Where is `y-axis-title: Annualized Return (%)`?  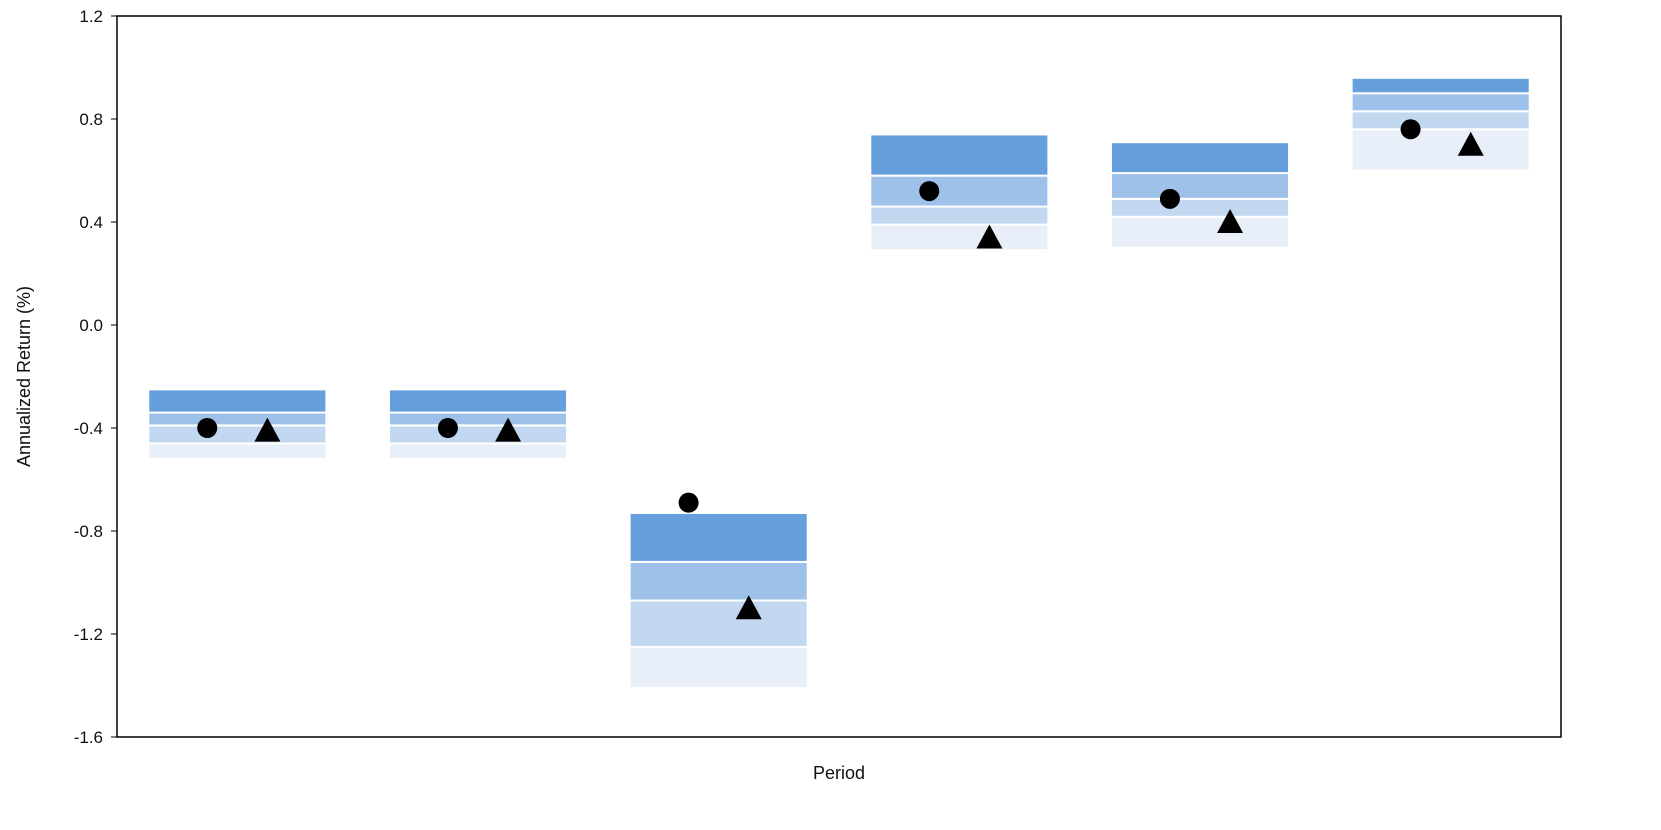
y-axis-title: Annualized Return (%) is located at coordinates (24, 376).